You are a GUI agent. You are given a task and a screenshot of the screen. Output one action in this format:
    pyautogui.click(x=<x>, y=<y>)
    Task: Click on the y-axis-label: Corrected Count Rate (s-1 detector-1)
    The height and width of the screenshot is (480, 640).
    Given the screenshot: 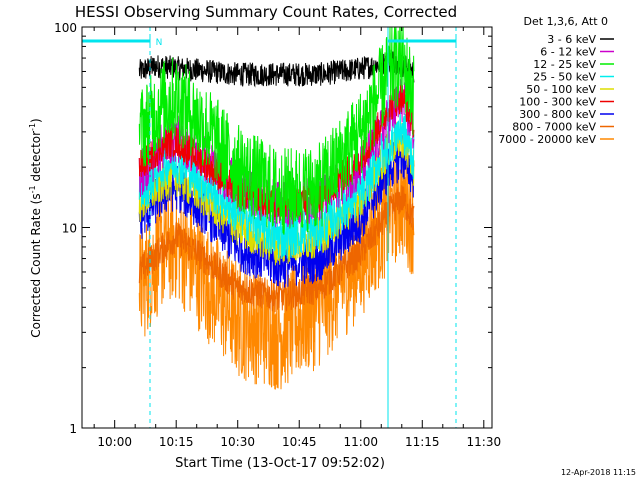 What is the action you would take?
    pyautogui.click(x=35, y=227)
    